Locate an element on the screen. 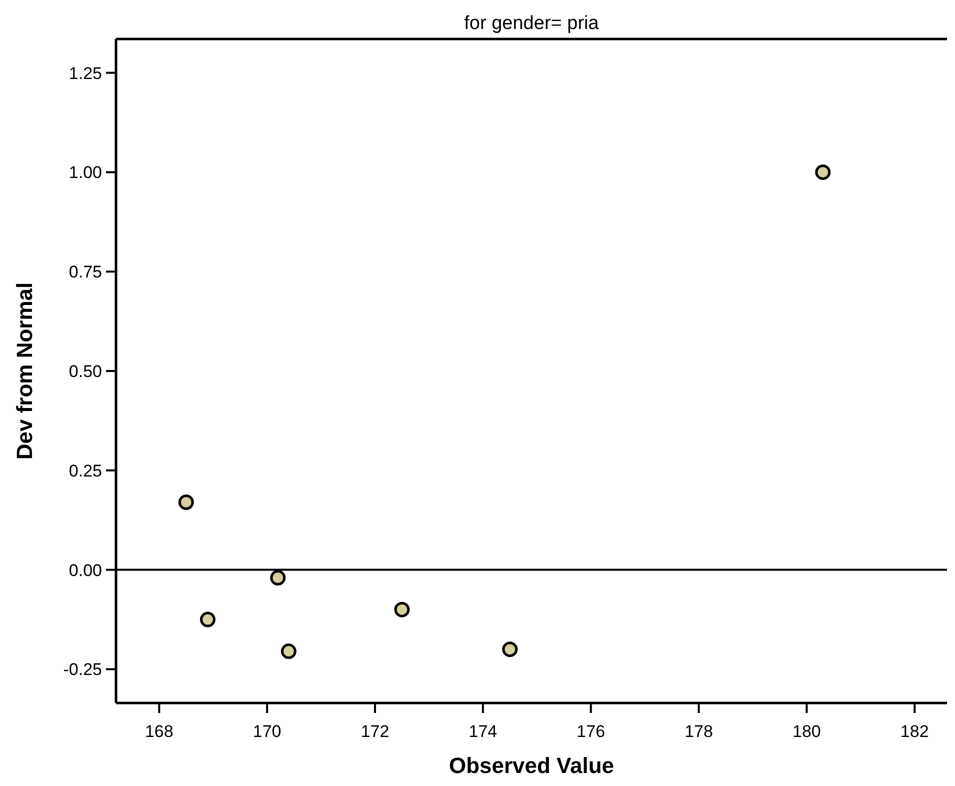 Image resolution: width=955 pixels, height=786 pixels. x-tick-label: 176 is located at coordinates (591, 731).